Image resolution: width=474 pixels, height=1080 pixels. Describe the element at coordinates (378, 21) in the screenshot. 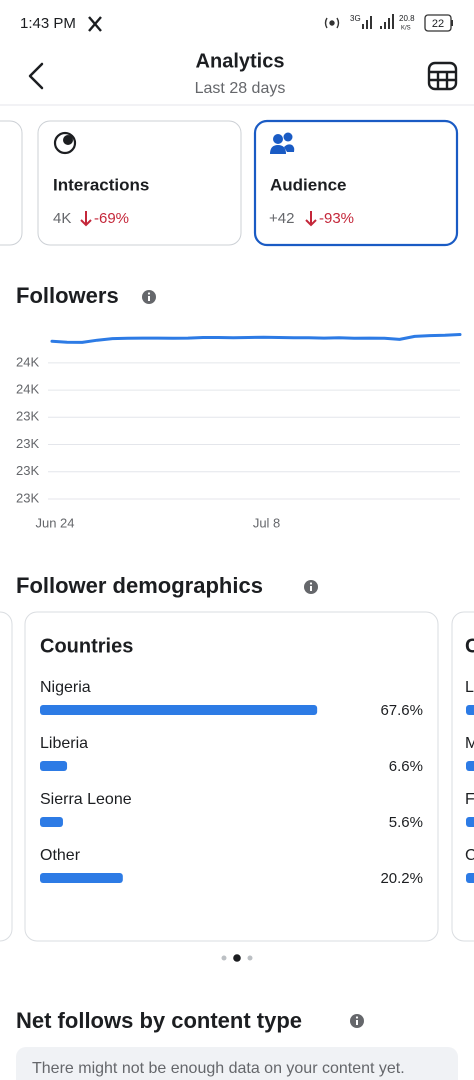

I see `signal-bars` at that location.